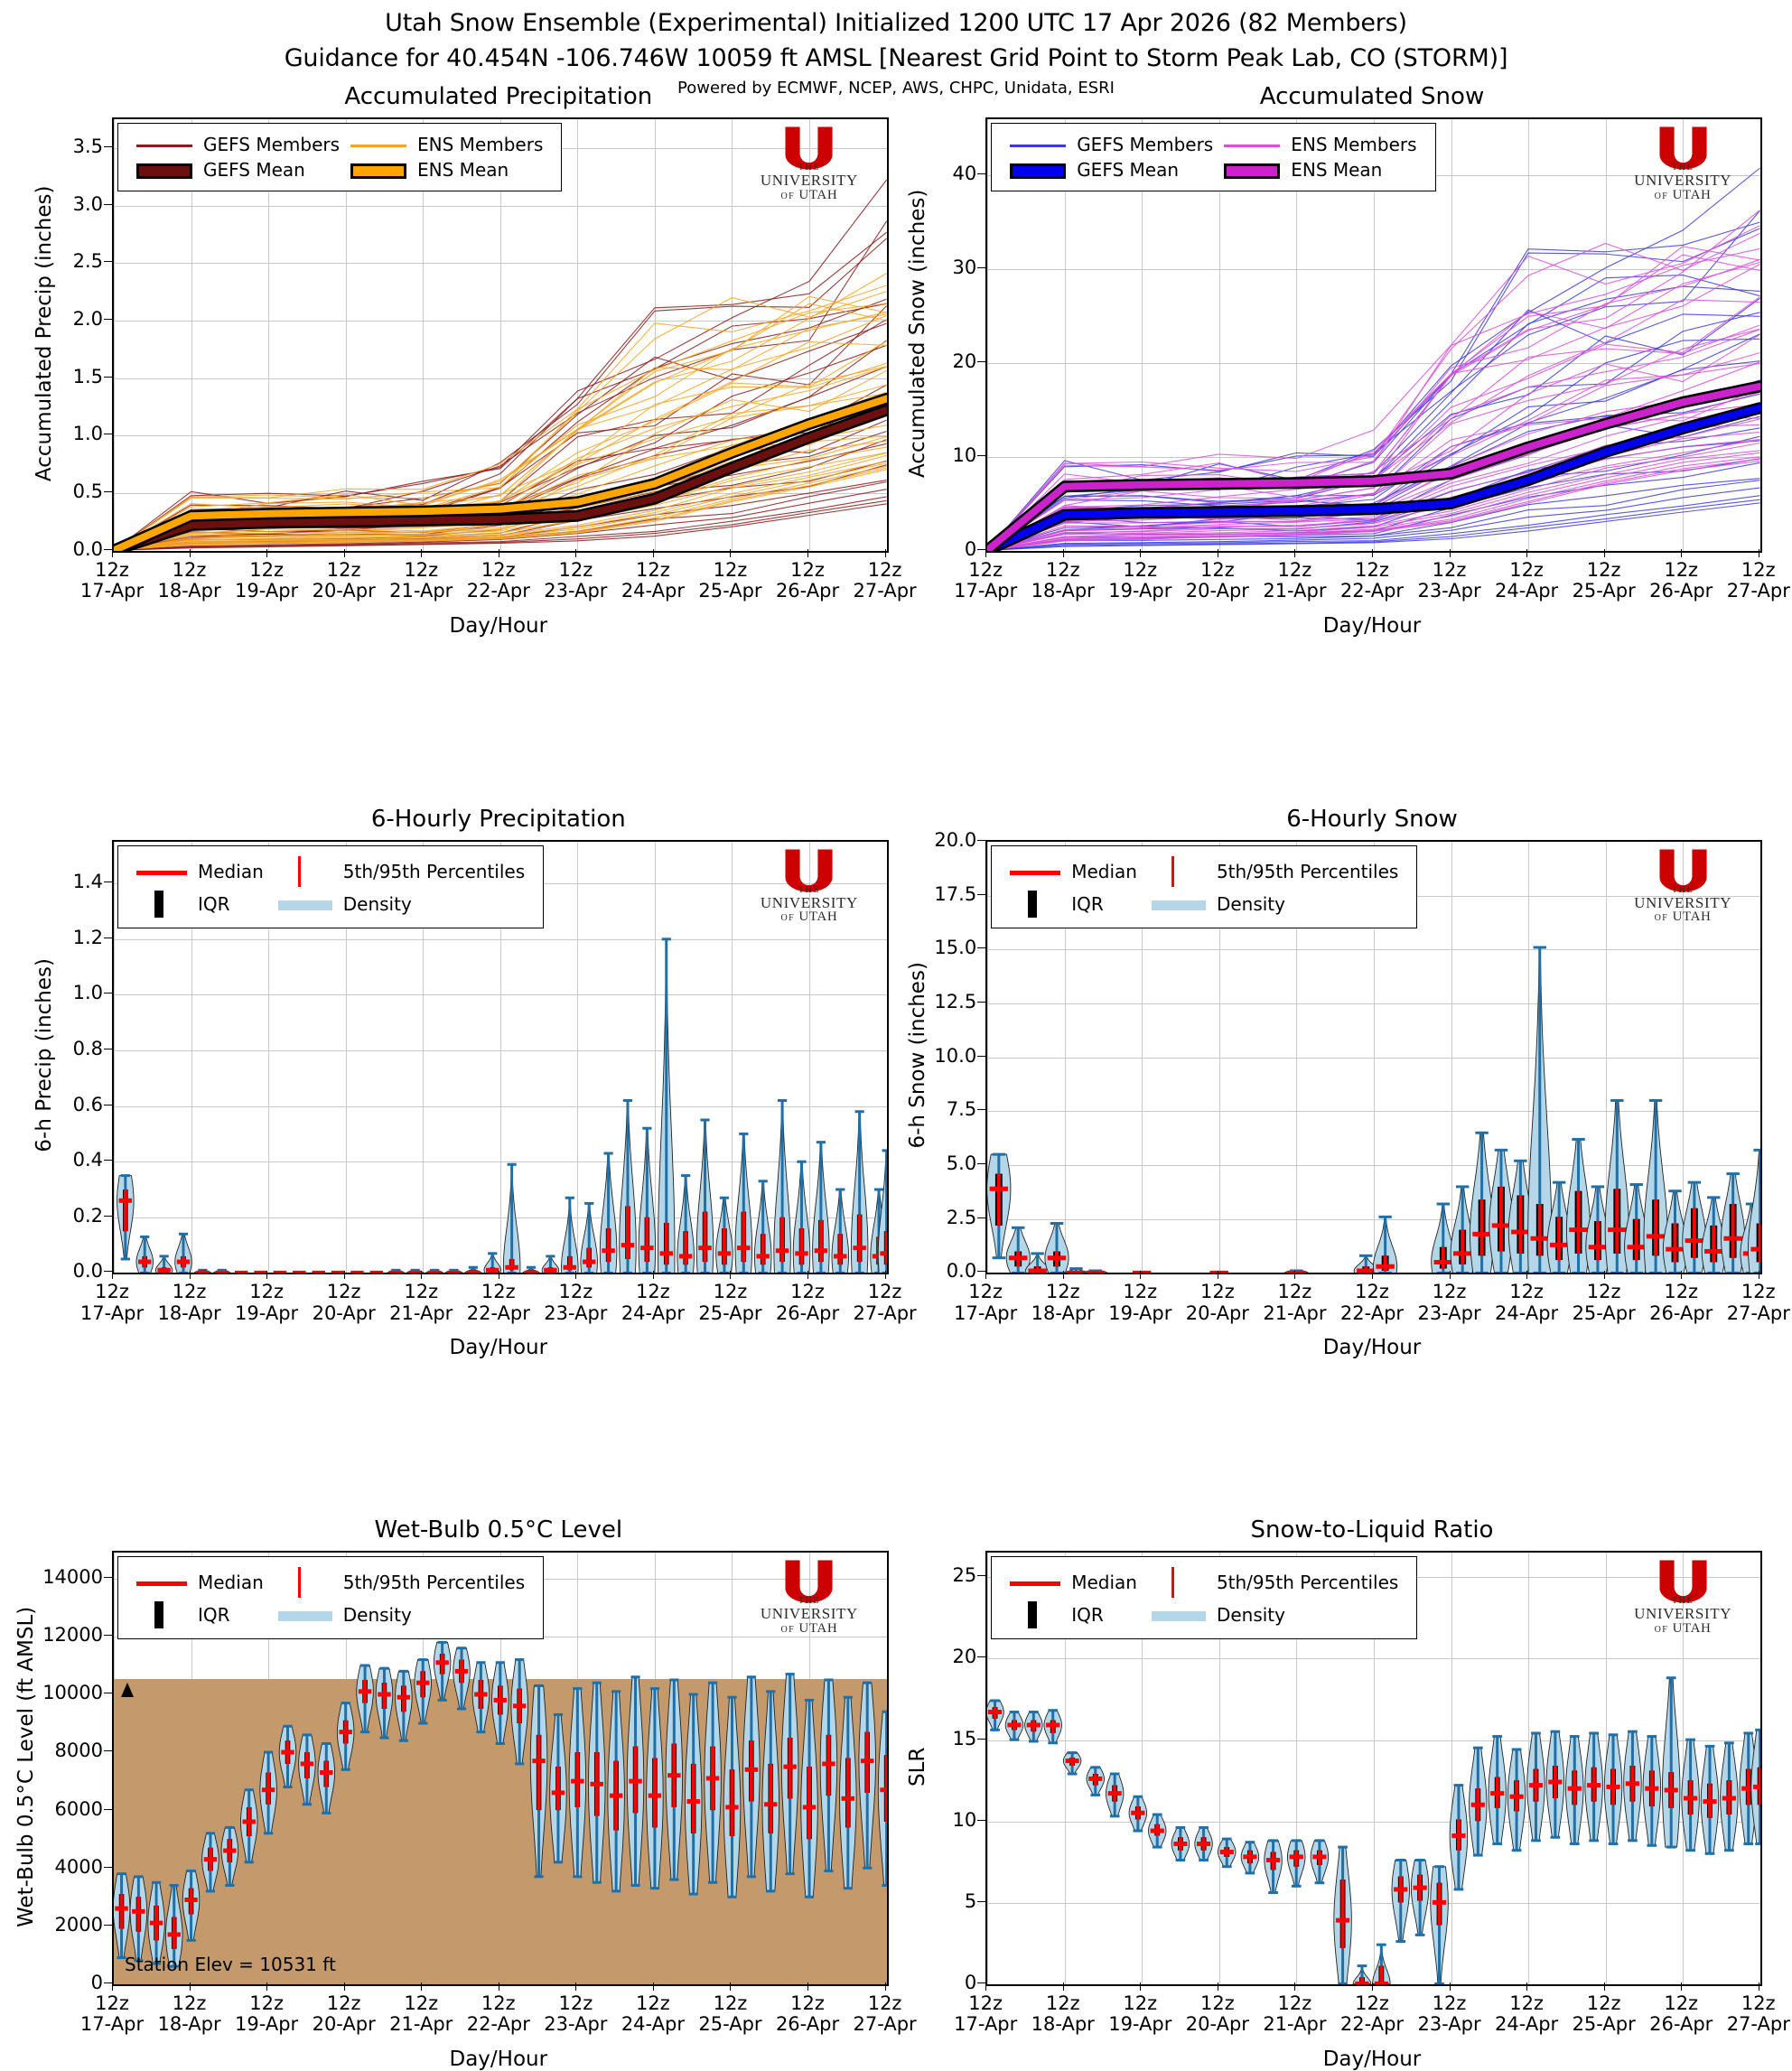 The height and width of the screenshot is (2071, 1792). I want to click on x-axis-tick: 12z 20-Apr, so click(1217, 1303).